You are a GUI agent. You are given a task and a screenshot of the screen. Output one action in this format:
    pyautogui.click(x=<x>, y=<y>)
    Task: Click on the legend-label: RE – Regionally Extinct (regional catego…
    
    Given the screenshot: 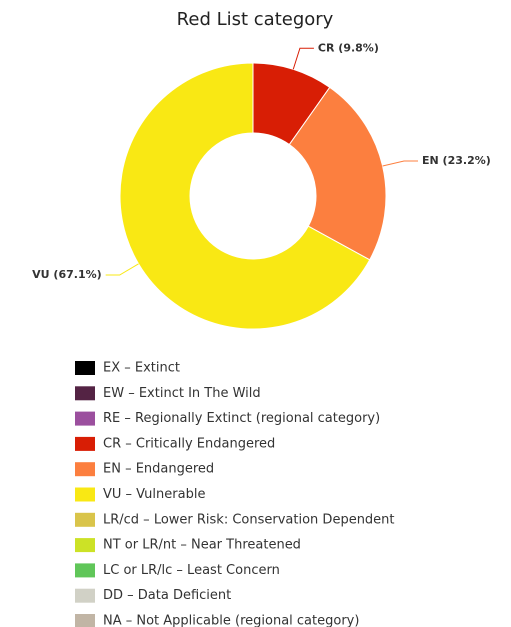 What is the action you would take?
    pyautogui.click(x=241, y=418)
    